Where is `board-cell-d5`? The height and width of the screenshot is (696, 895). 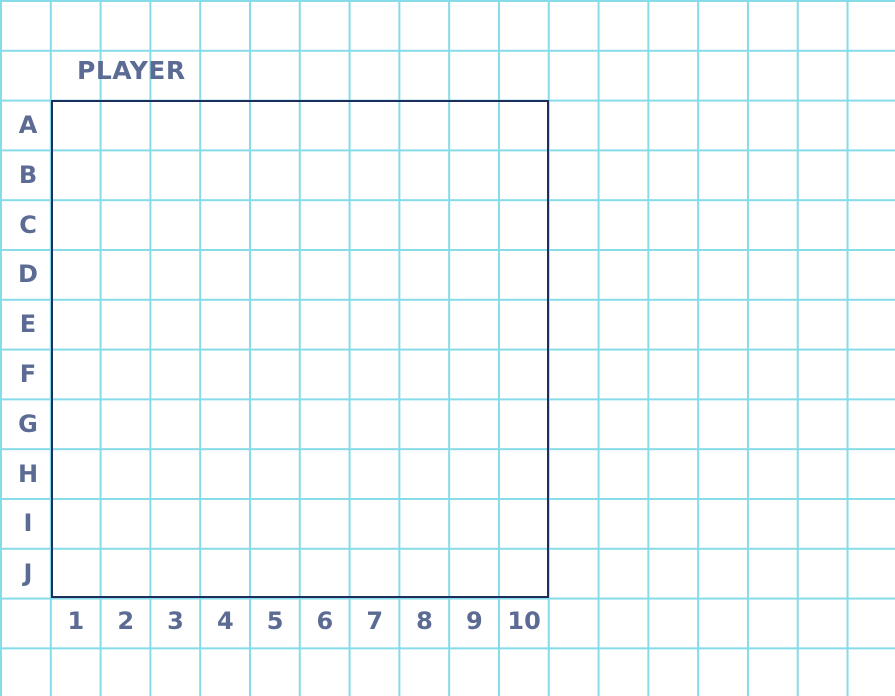 board-cell-d5 is located at coordinates (275, 274).